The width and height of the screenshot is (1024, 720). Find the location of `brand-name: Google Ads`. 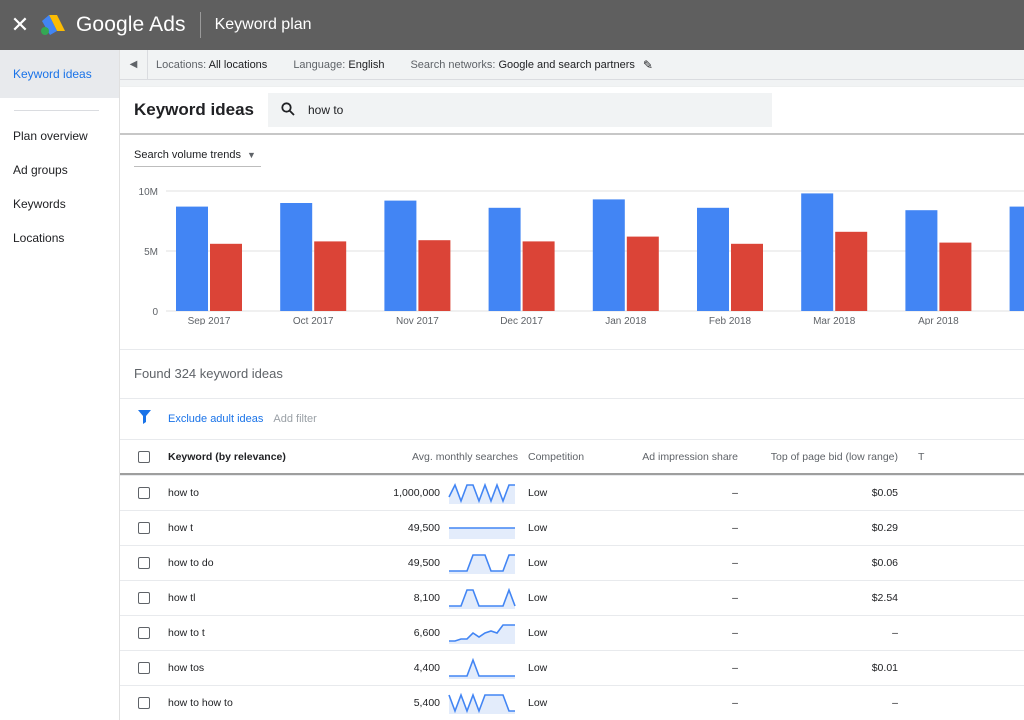

brand-name: Google Ads is located at coordinates (131, 24).